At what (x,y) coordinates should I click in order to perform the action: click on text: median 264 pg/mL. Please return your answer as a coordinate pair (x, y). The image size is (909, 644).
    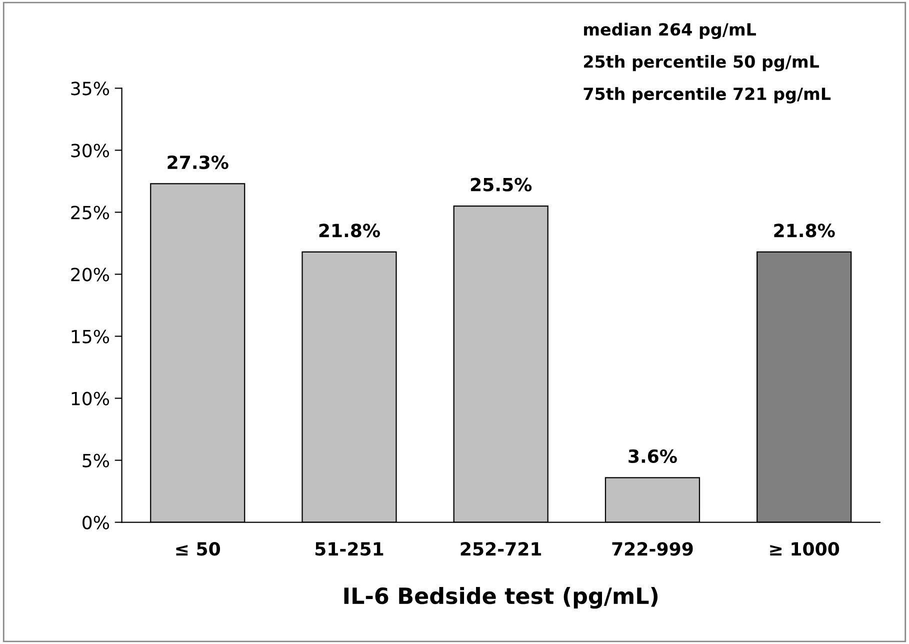
    Looking at the image, I should click on (670, 31).